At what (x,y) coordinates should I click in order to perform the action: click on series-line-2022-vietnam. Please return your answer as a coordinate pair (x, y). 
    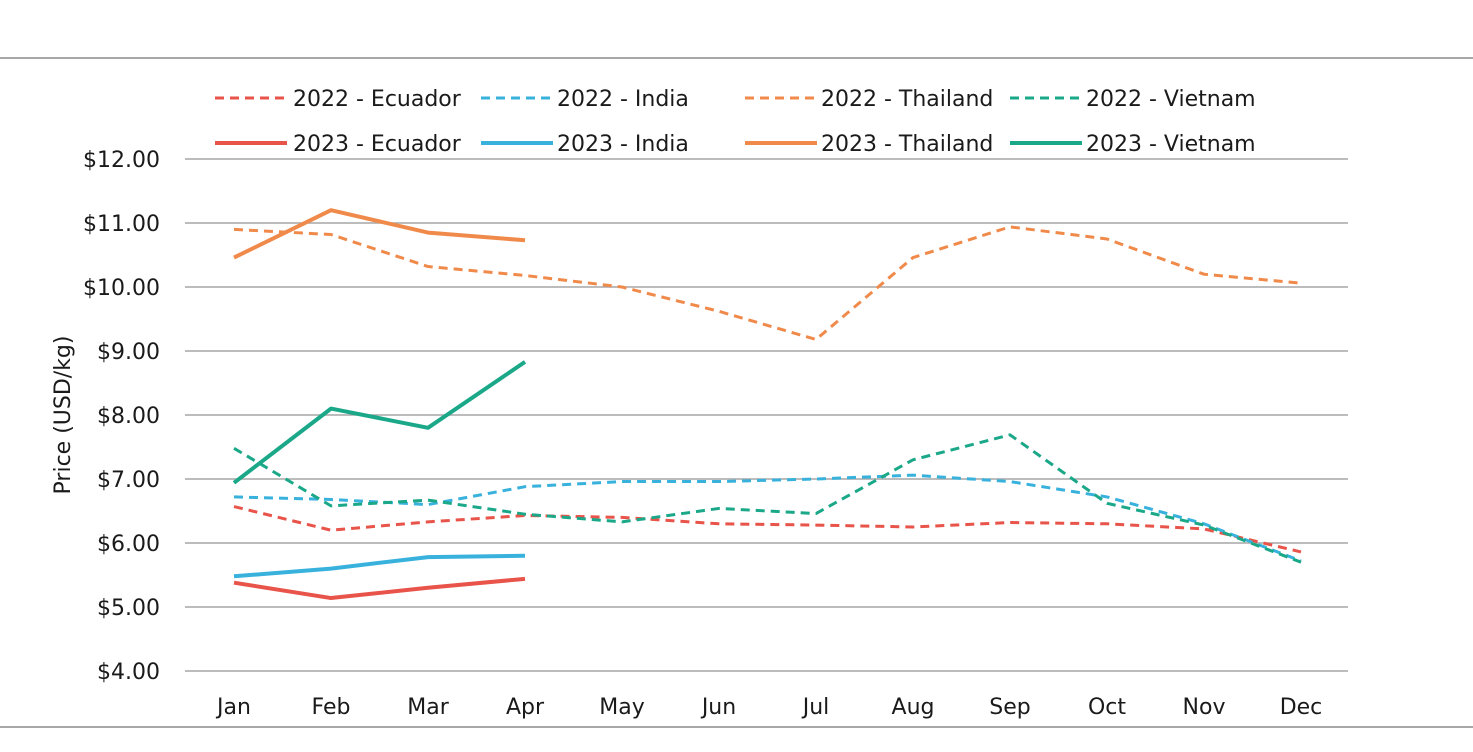
    Looking at the image, I should click on (767, 498).